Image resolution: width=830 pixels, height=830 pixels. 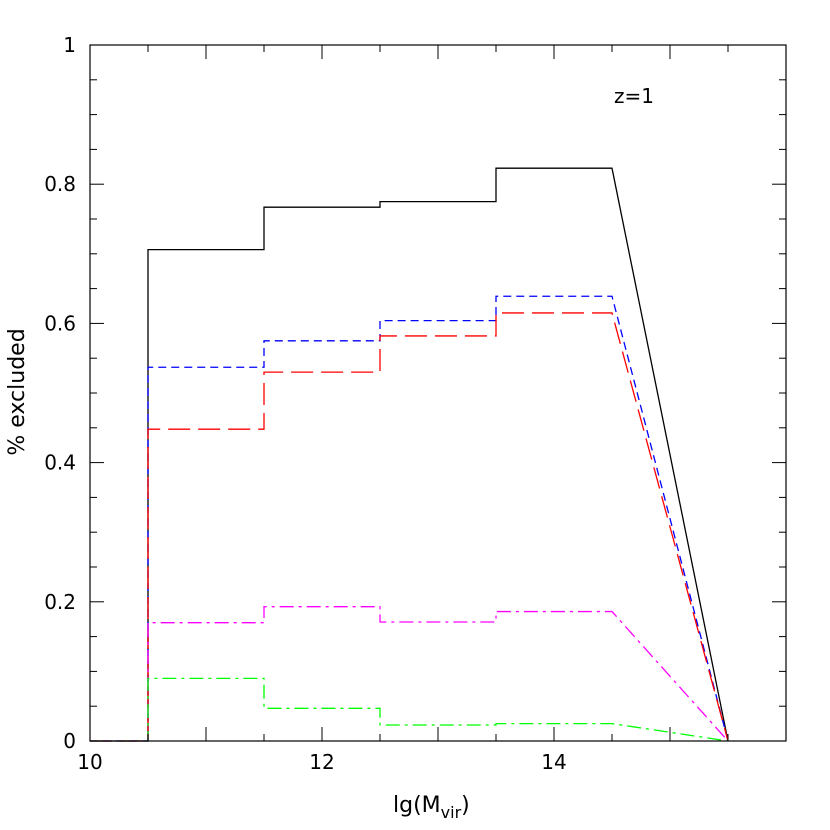 What do you see at coordinates (60, 463) in the screenshot?
I see `y-tick-label: 0.4` at bounding box center [60, 463].